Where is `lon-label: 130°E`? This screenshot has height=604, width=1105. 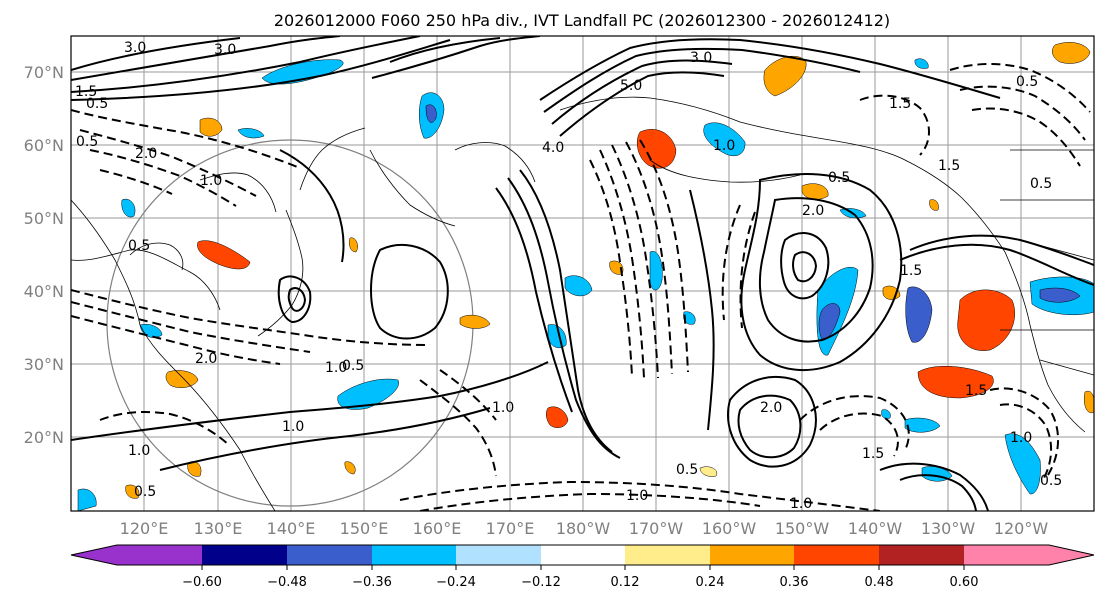
lon-label: 130°E is located at coordinates (218, 528).